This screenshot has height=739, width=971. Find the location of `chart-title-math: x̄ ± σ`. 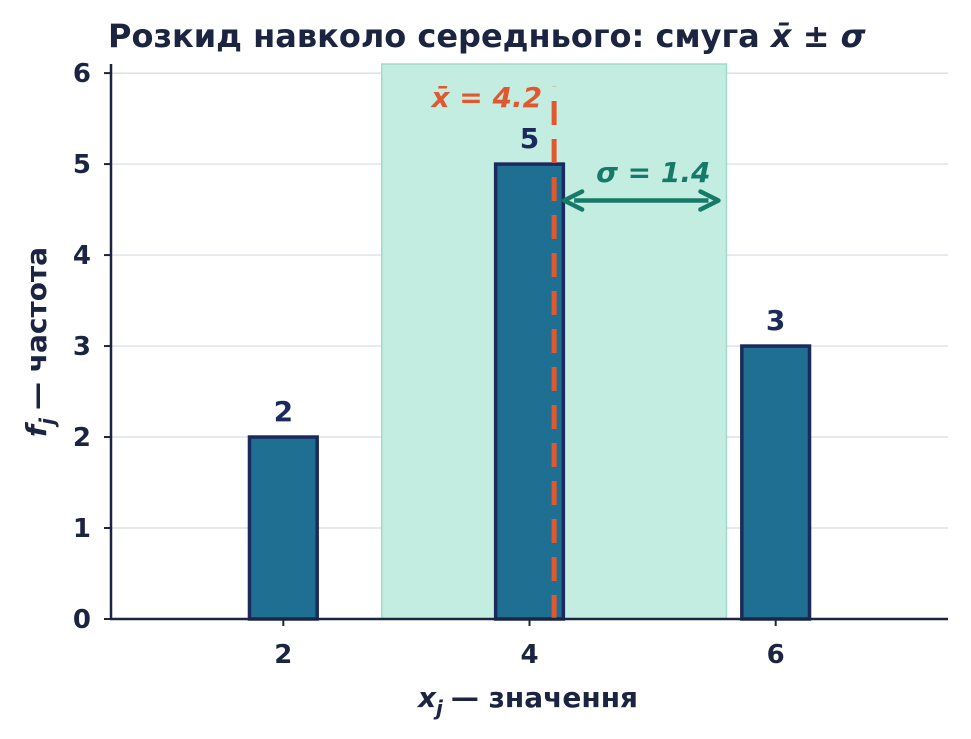

chart-title-math: x̄ ± σ is located at coordinates (817, 36).